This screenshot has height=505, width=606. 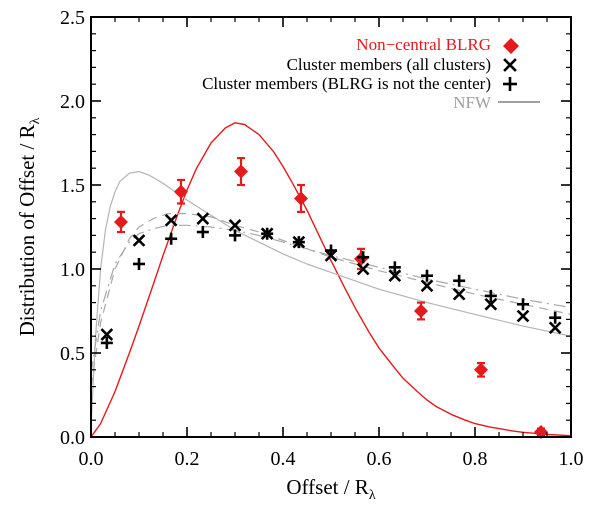 I want to click on legend-label-blrg: Non−central BLRG, so click(x=423, y=44).